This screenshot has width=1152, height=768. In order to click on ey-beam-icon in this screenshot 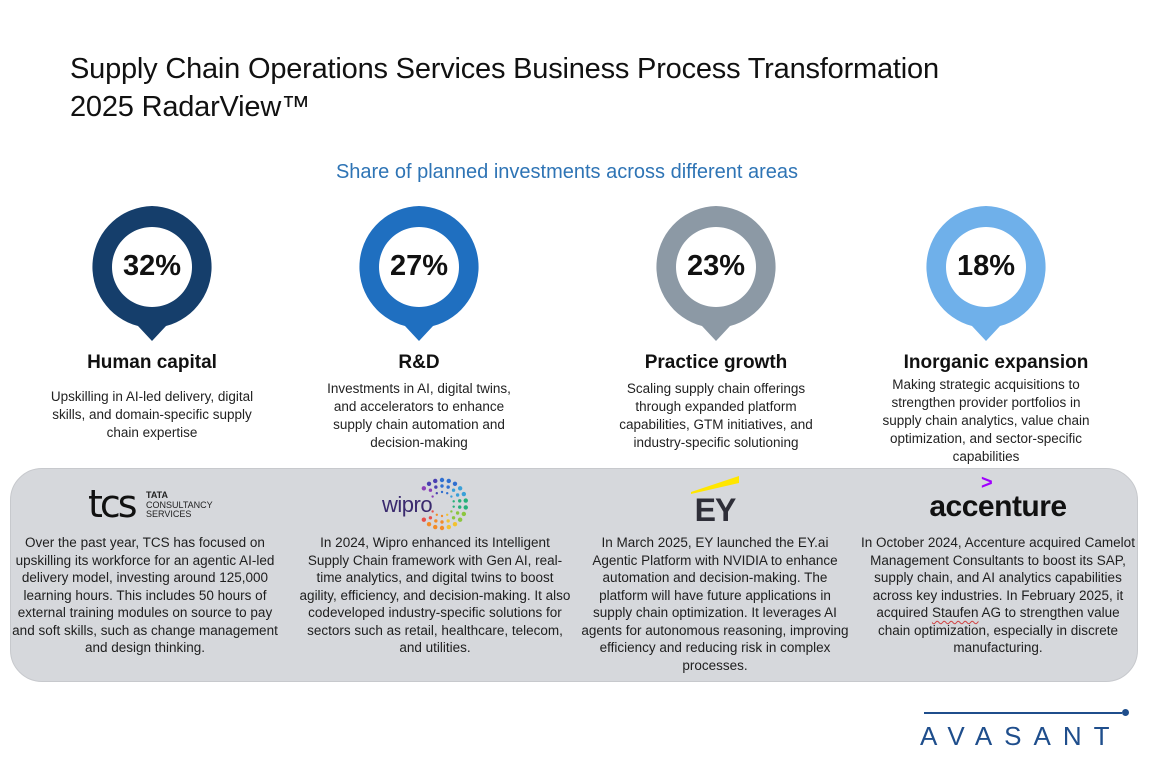, I will do `click(715, 485)`.